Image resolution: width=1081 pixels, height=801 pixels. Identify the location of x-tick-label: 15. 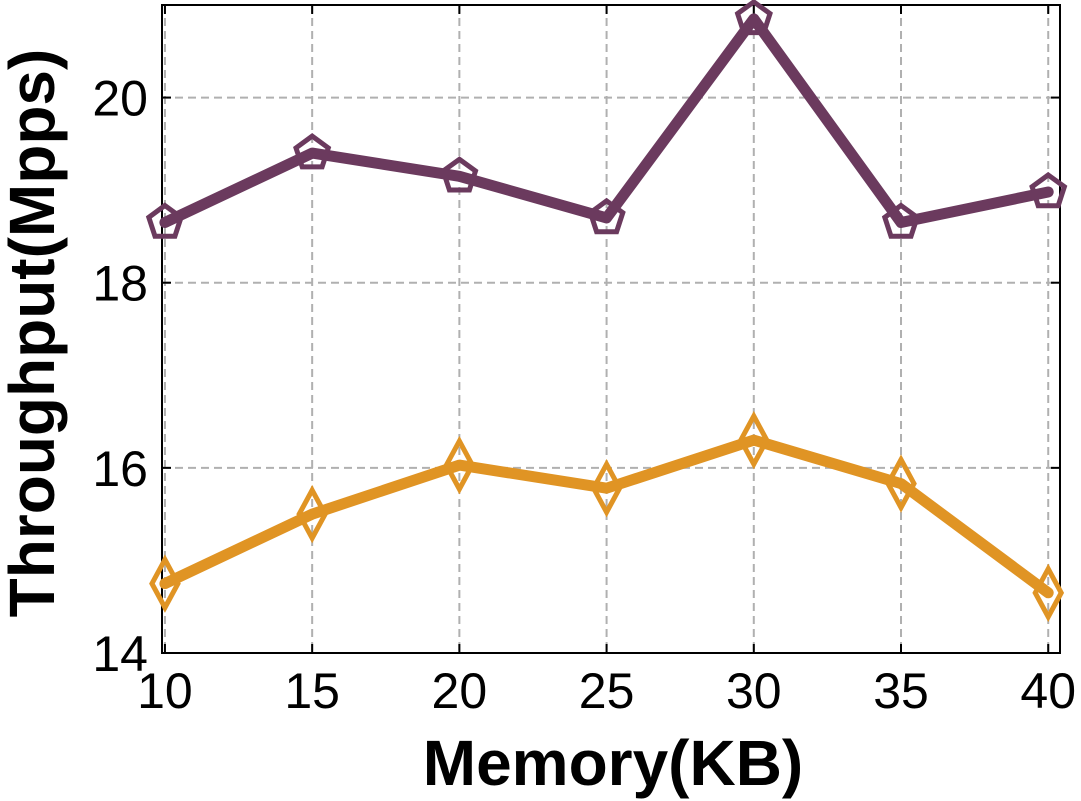
(312, 691).